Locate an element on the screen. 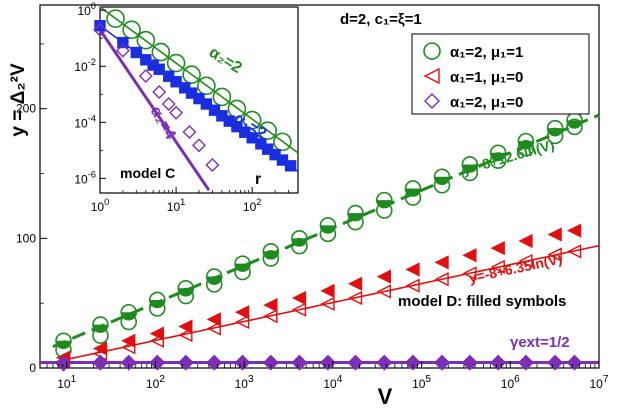 This screenshot has height=412, width=636. main-x-tick-label: 10² is located at coordinates (155, 382).